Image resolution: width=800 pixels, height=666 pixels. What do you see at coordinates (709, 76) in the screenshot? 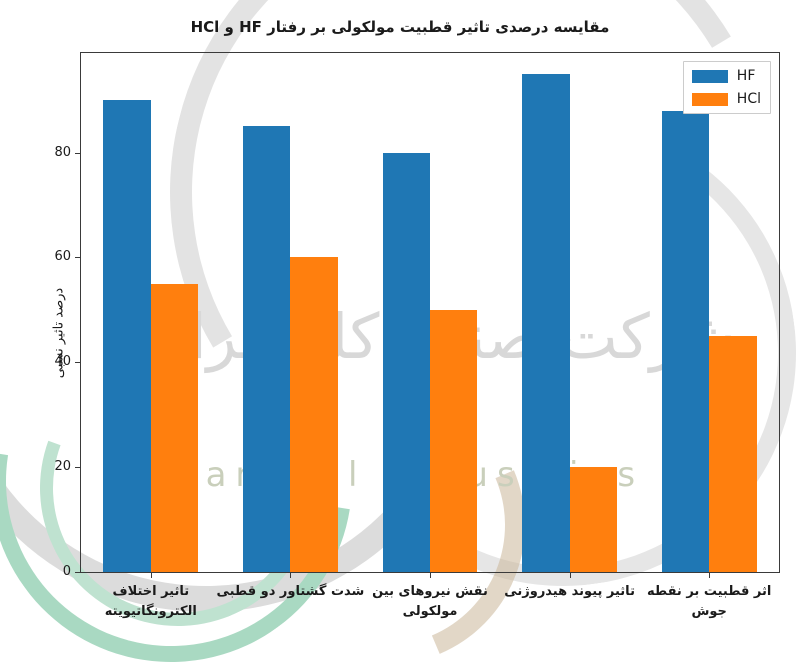
I see `legend-swatch-hf` at bounding box center [709, 76].